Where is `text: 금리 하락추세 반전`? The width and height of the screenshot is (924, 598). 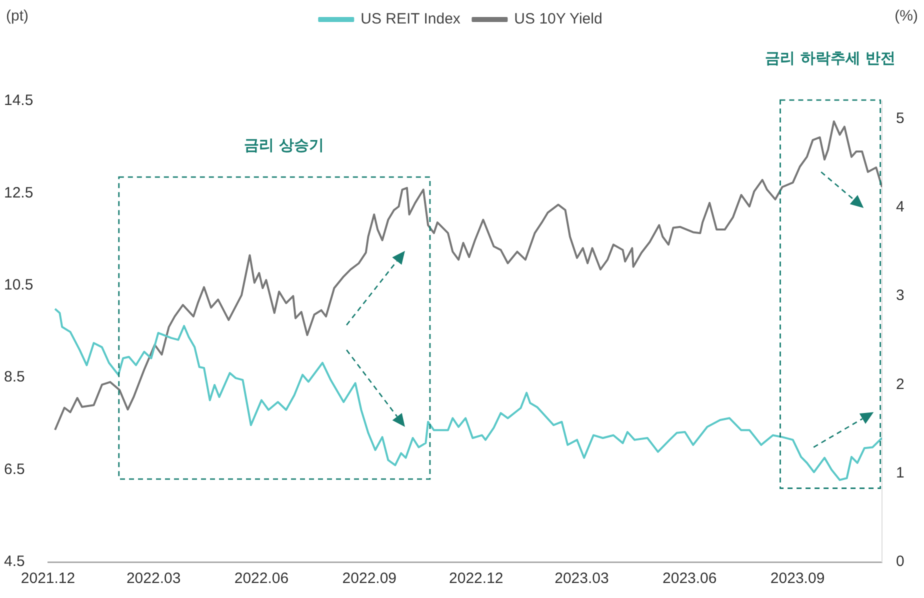 text: 금리 하락추세 반전 is located at coordinates (830, 58).